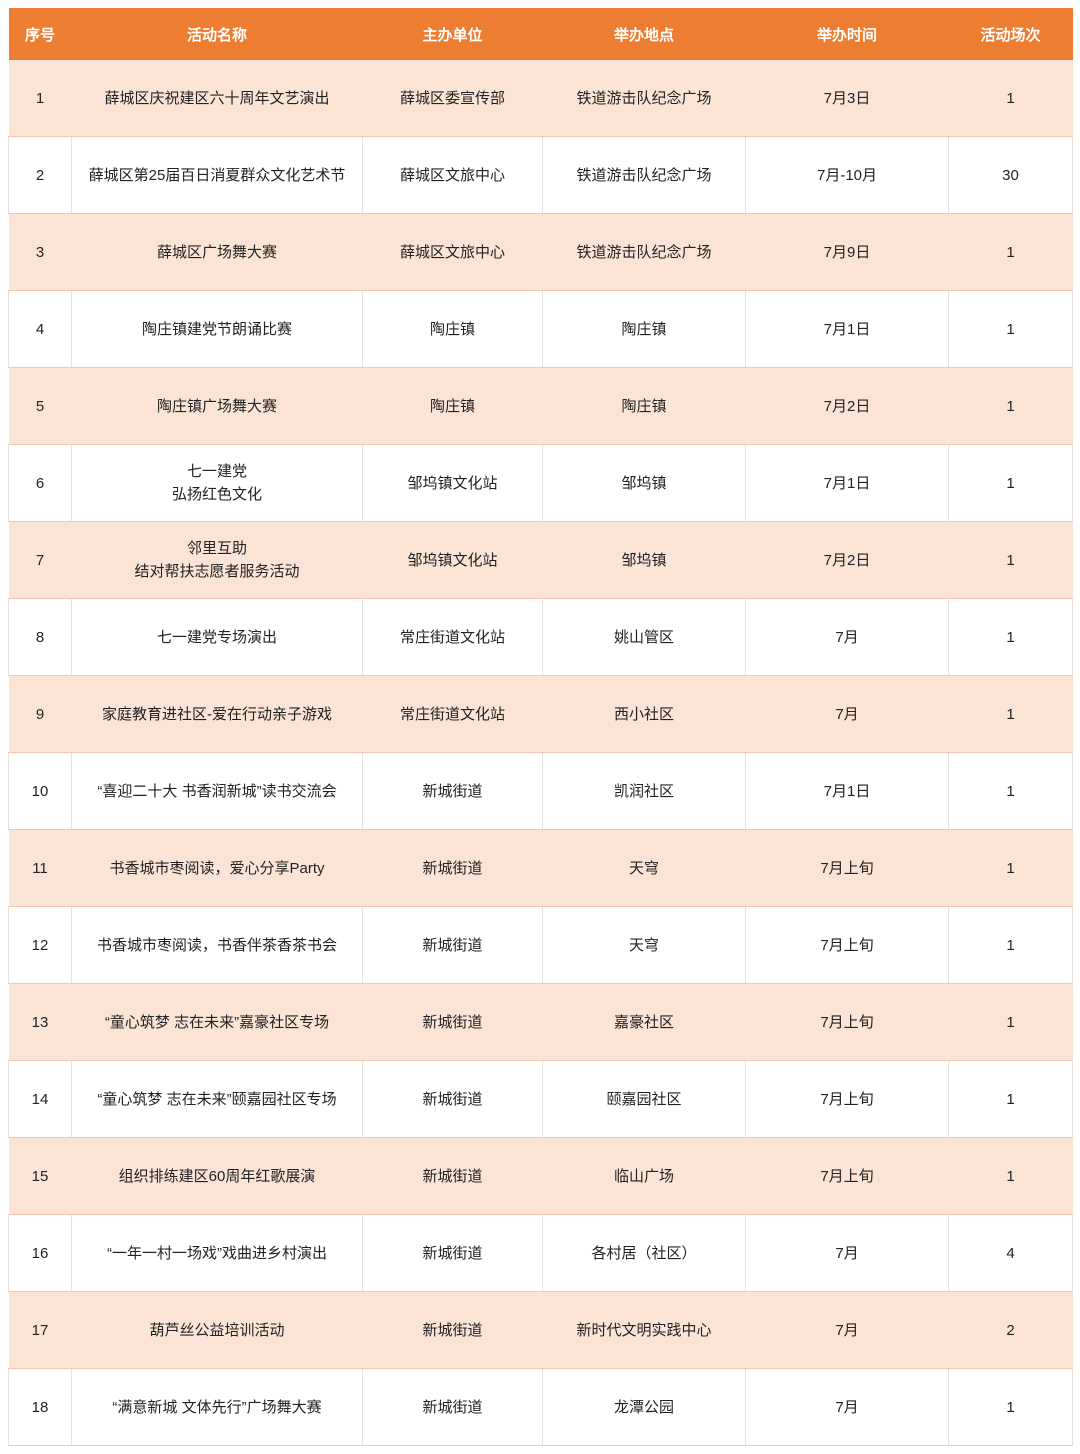  I want to click on cell-activity-name: 七一建党专场演出, so click(217, 637).